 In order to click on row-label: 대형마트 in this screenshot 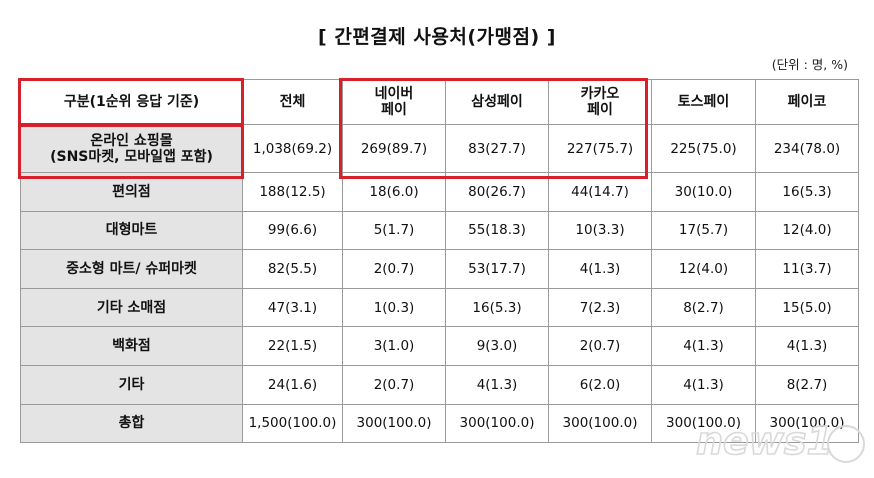, I will do `click(131, 230)`.